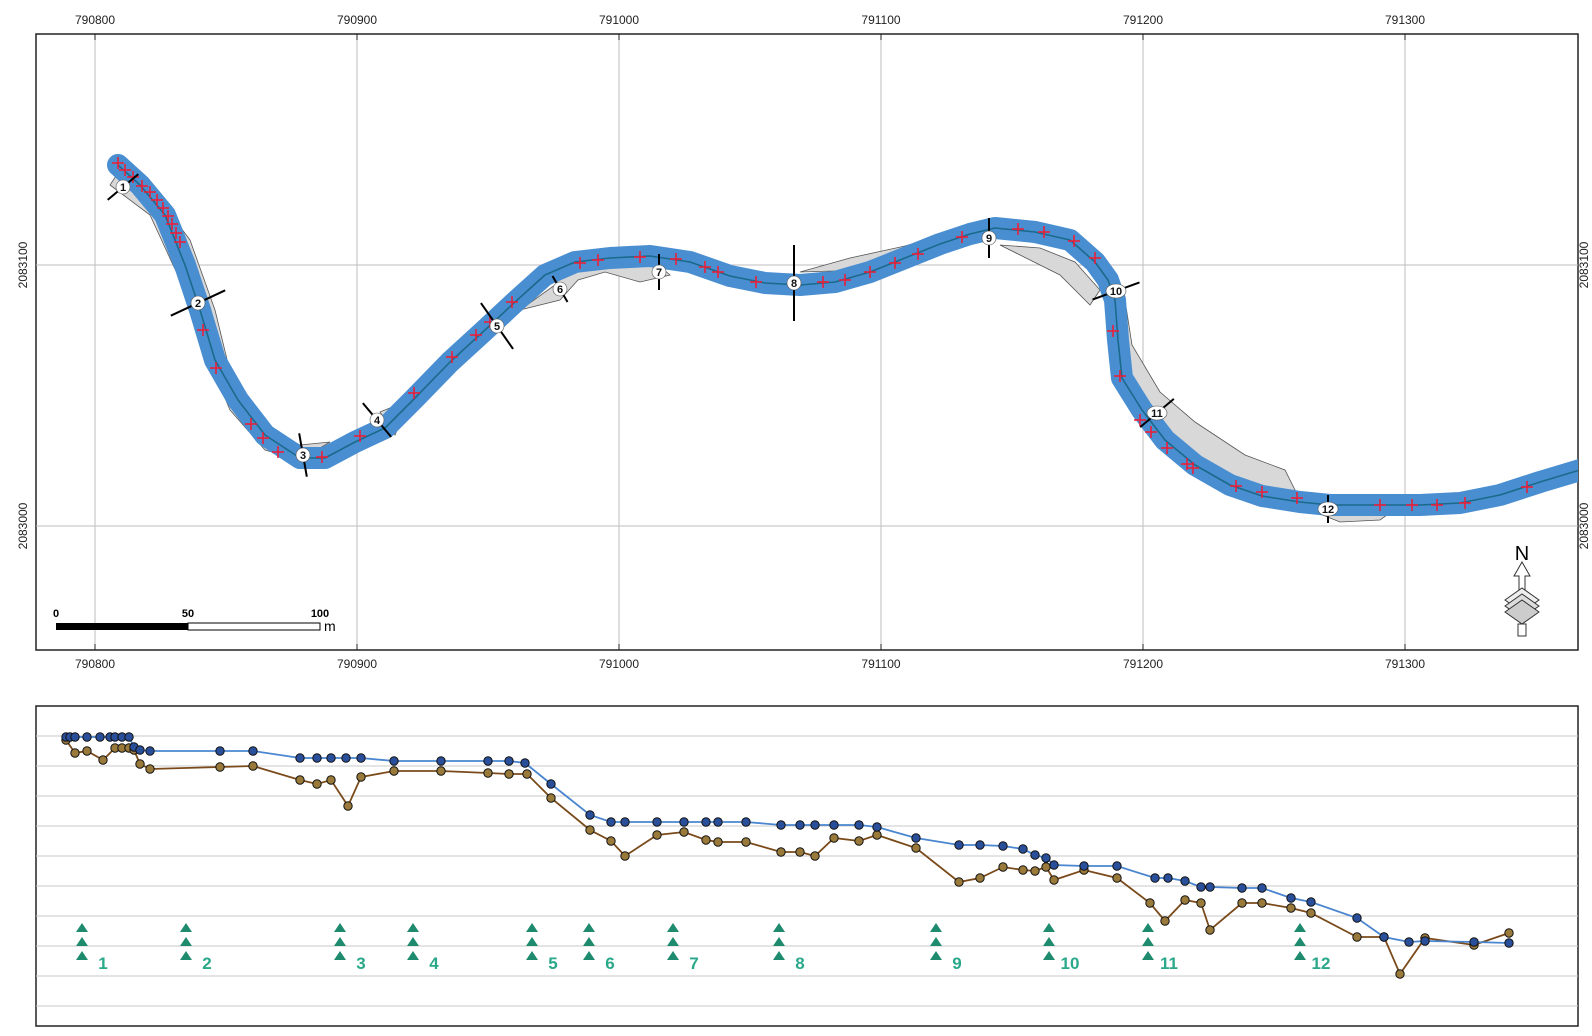  Describe the element at coordinates (330, 626) in the screenshot. I see `scale-unit: m` at that location.